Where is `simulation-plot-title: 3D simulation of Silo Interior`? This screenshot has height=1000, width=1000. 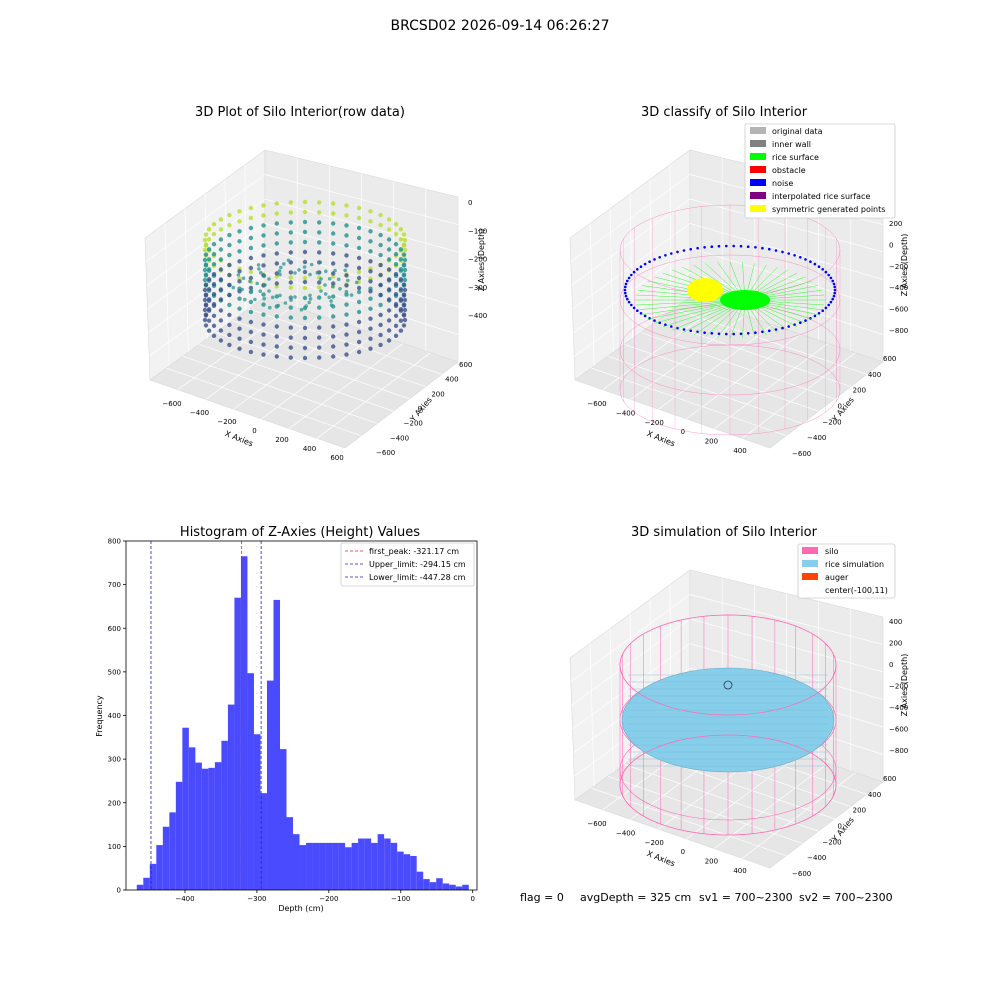 simulation-plot-title: 3D simulation of Silo Interior is located at coordinates (724, 532).